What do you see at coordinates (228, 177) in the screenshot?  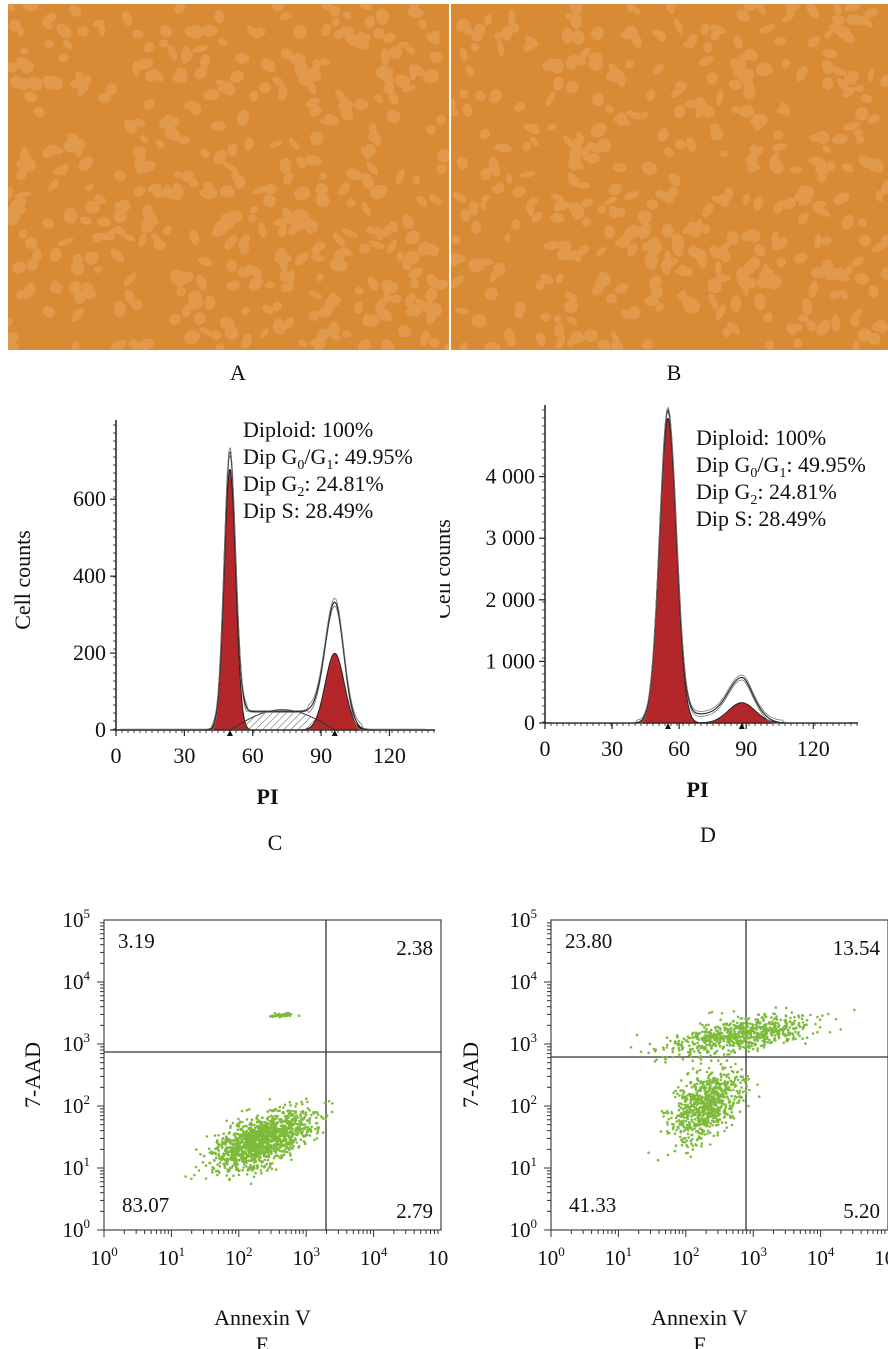 I see `micrograph-a-image` at bounding box center [228, 177].